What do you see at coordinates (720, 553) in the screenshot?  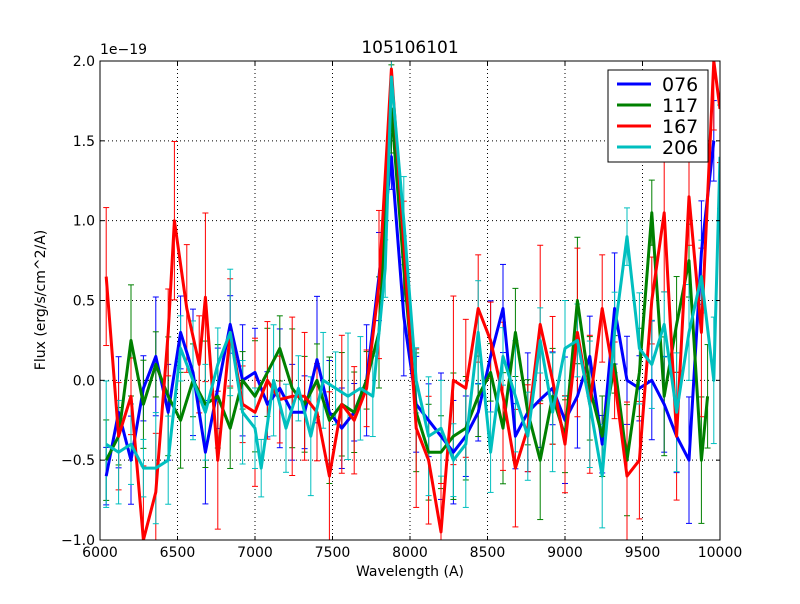 I see `x-tick-label: 10000` at bounding box center [720, 553].